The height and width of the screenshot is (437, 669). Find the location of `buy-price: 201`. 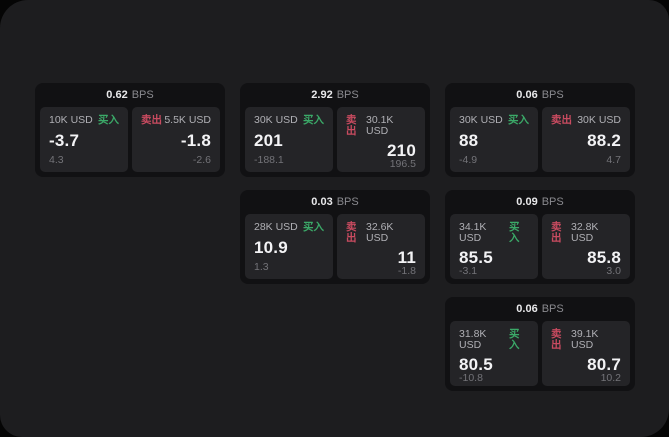

buy-price: 201 is located at coordinates (268, 140).